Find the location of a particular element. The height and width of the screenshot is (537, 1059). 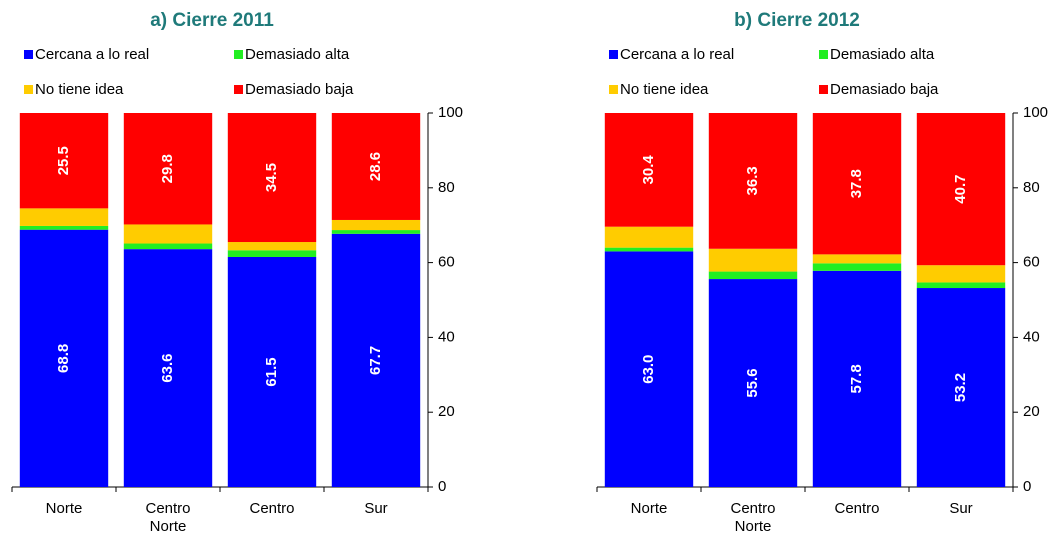

value-label: 63.6 is located at coordinates (167, 367).